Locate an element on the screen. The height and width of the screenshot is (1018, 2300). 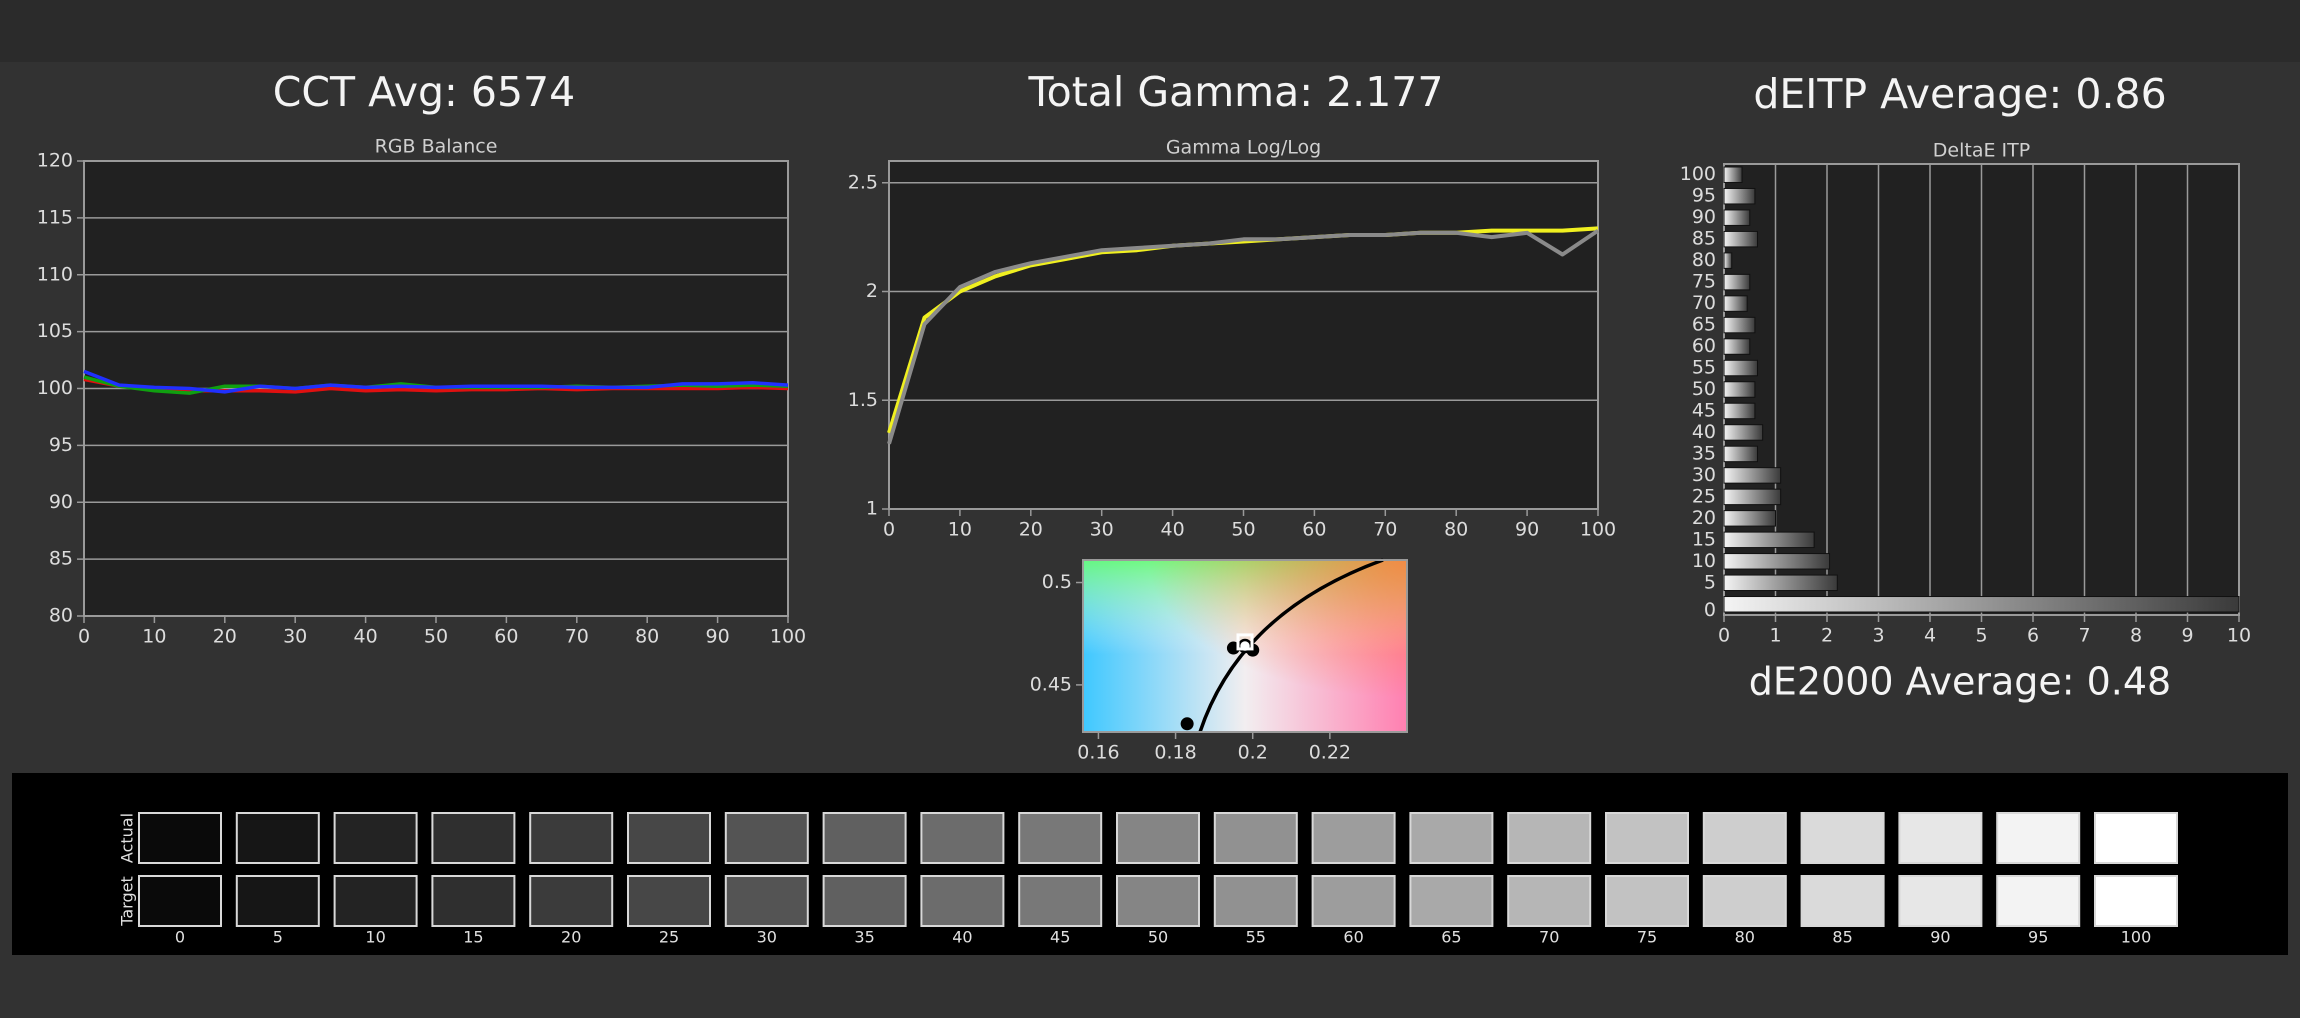
x-tick-label: 30 is located at coordinates (1102, 530).